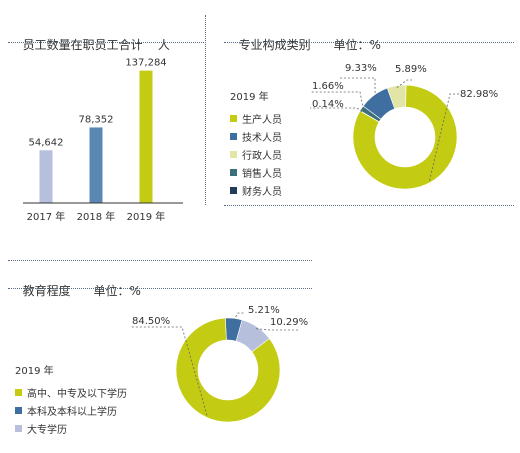 This screenshot has height=453, width=520. I want to click on education-title: 教育程度, so click(46, 291).